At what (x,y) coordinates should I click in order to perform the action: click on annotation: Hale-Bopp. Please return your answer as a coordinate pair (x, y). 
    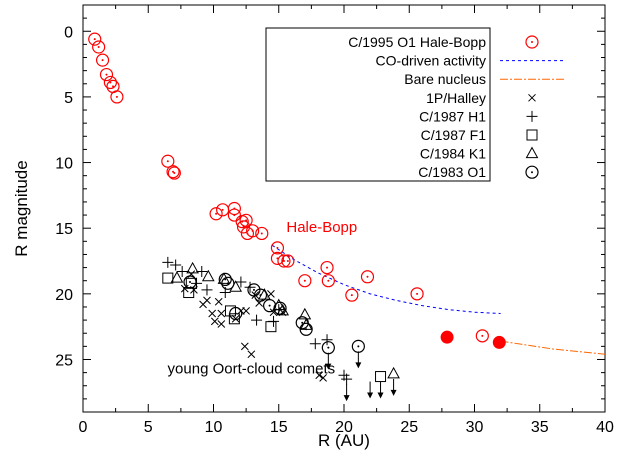
    Looking at the image, I should click on (321, 227).